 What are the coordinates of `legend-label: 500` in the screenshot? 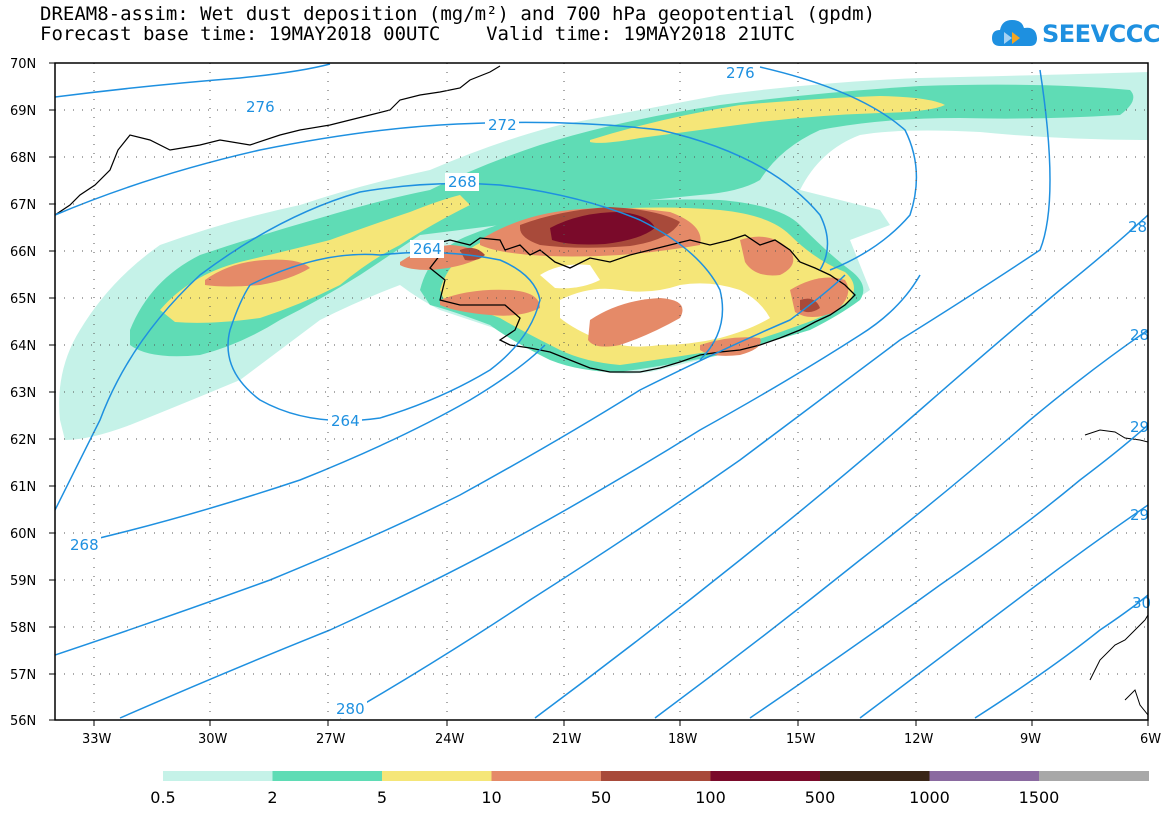 It's located at (820, 797).